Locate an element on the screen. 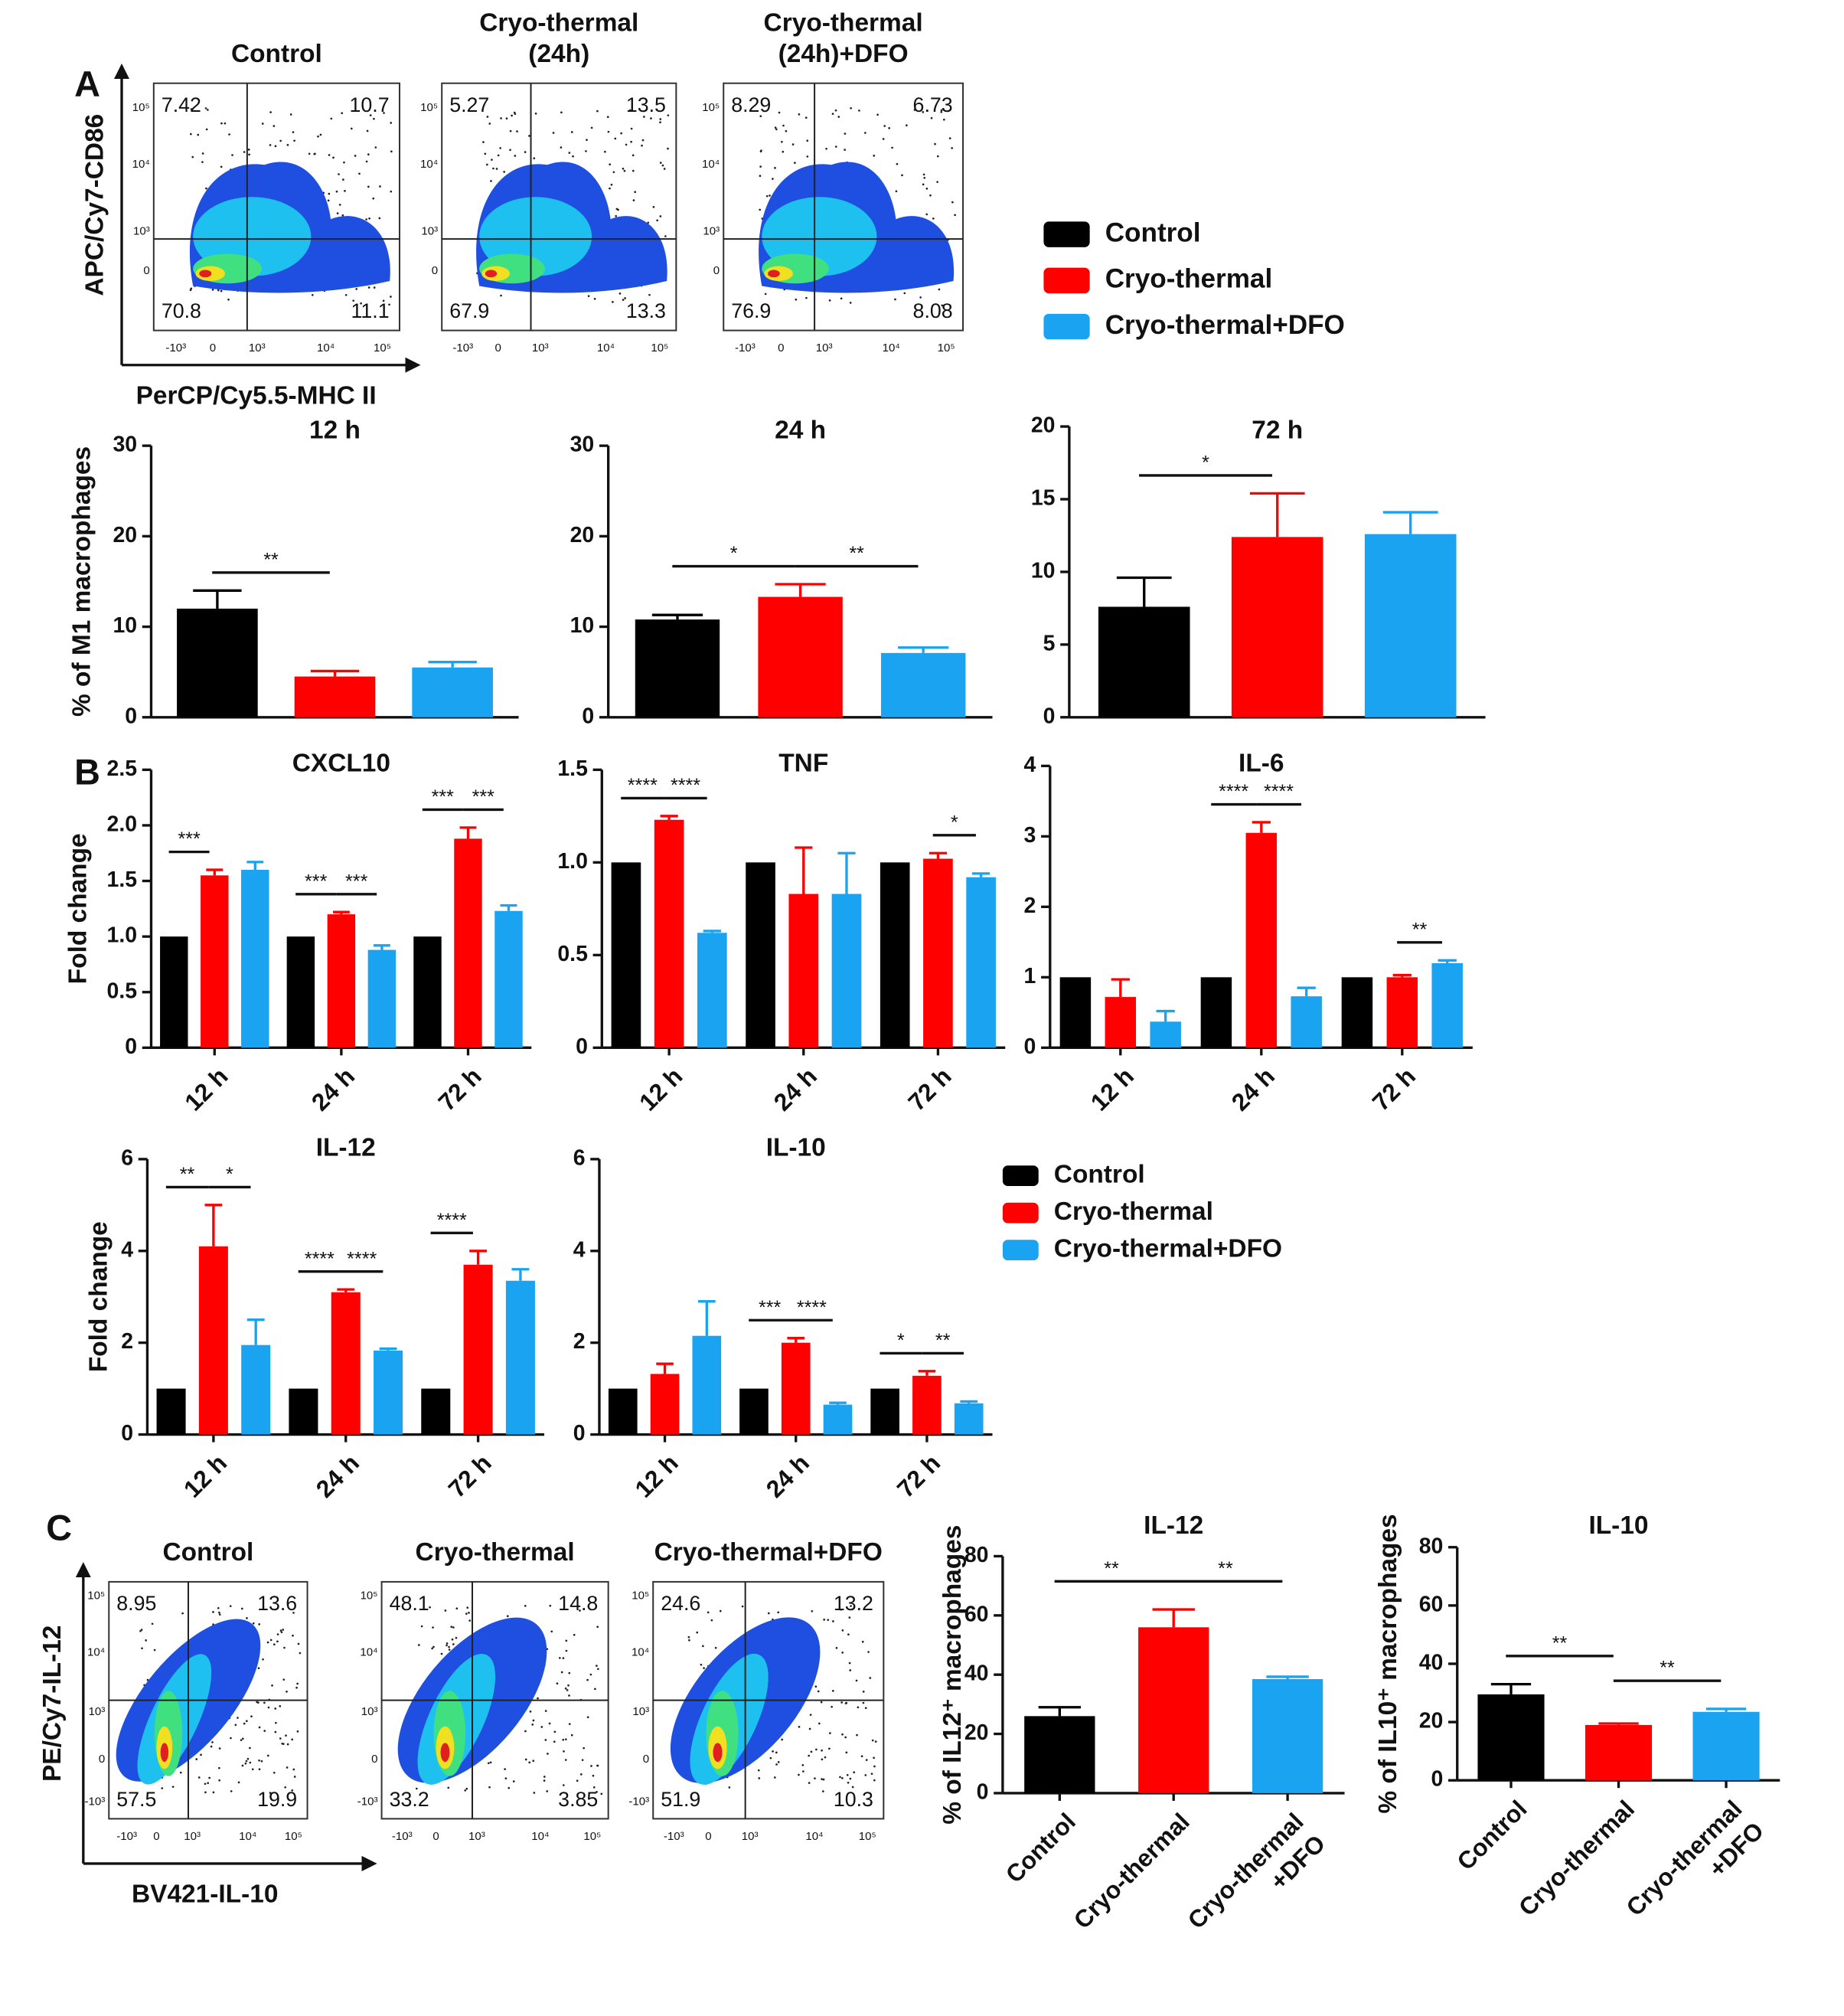 This screenshot has height=2016, width=1844. significance-label: *** is located at coordinates (771, 1307).